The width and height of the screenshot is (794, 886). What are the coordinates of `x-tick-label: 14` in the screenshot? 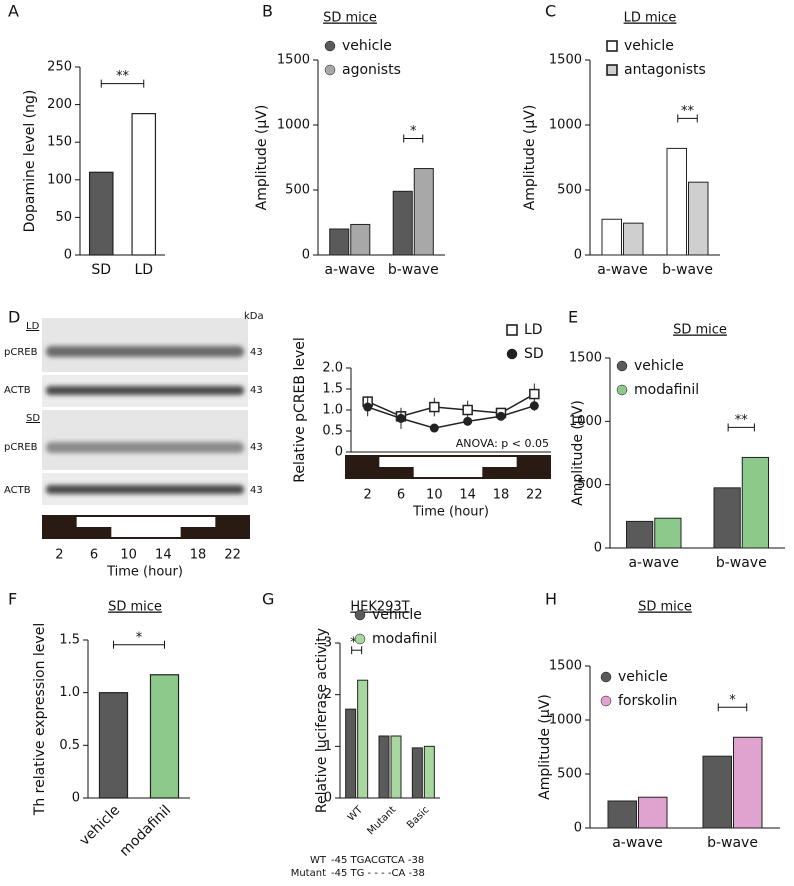 It's located at (467, 495).